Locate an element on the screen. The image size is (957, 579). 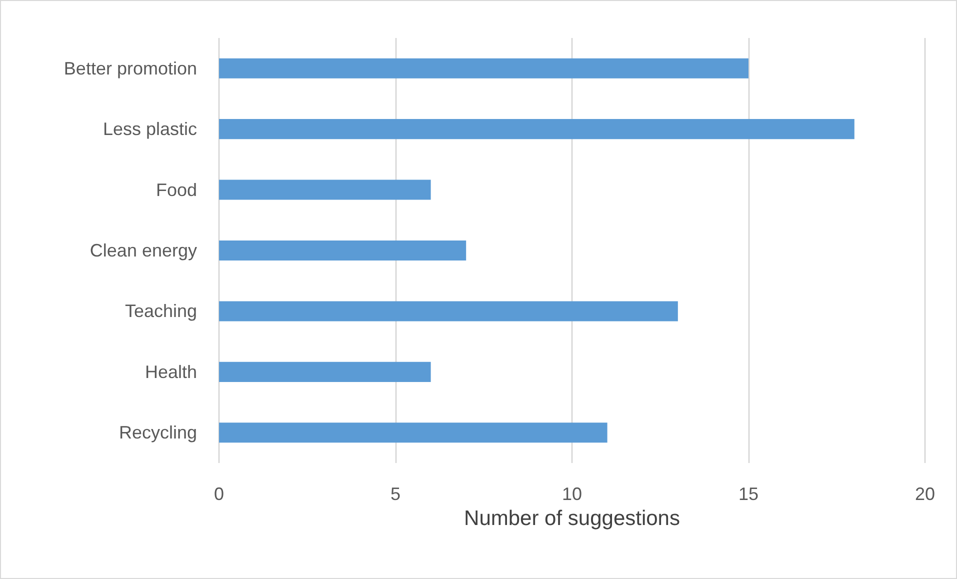
y-tick-label: Health is located at coordinates (170, 372).